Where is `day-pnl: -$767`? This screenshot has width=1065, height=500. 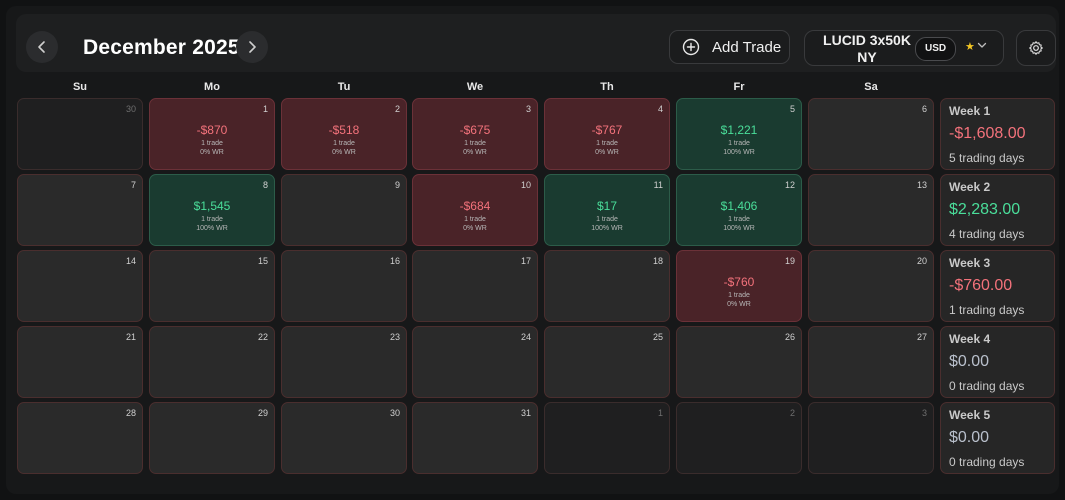 day-pnl: -$767 is located at coordinates (607, 130).